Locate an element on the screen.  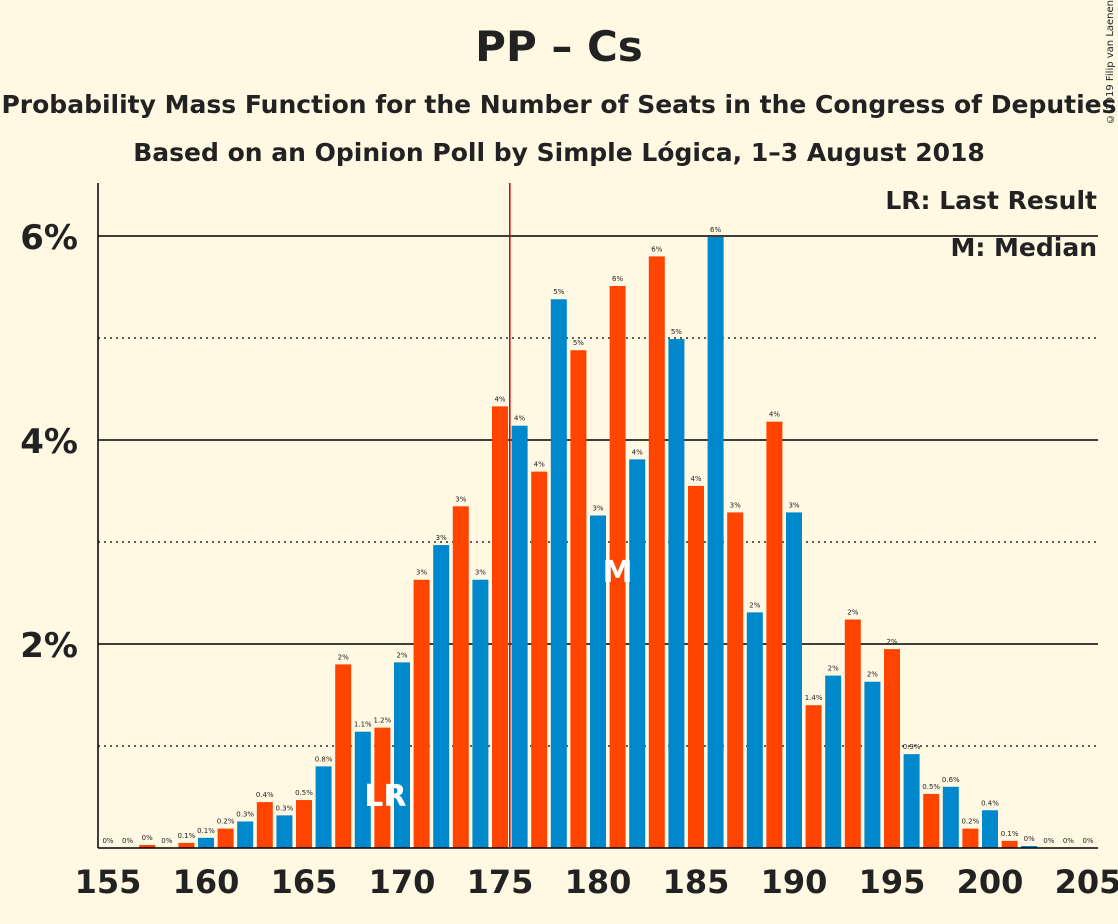
x-tick-label: 155 is located at coordinates (108, 882).